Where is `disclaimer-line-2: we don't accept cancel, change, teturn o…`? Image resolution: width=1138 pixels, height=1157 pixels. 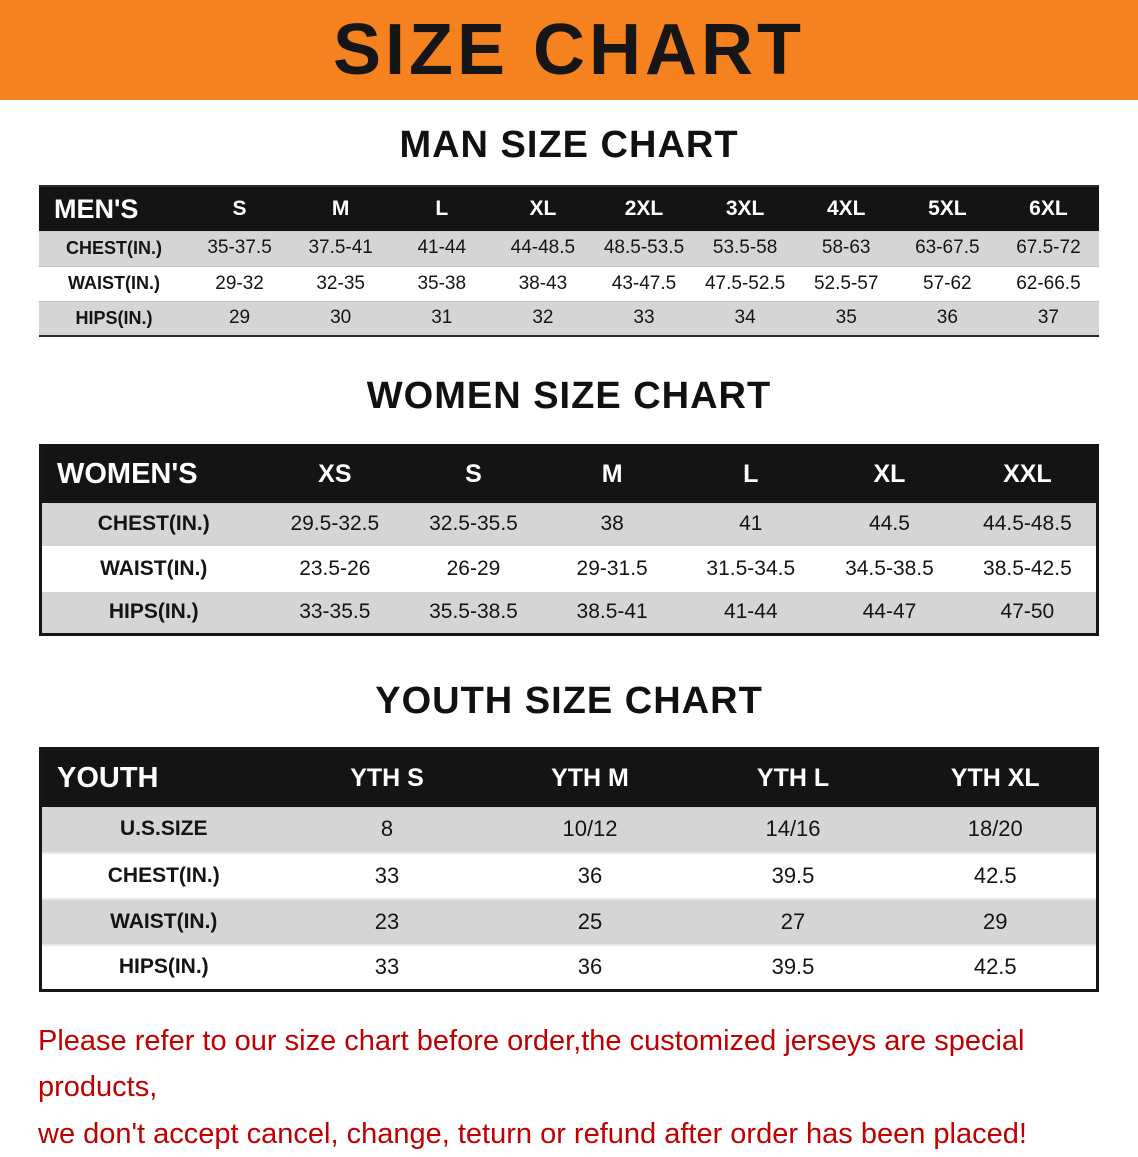 disclaimer-line-2: we don't accept cancel, change, teturn o… is located at coordinates (532, 1133).